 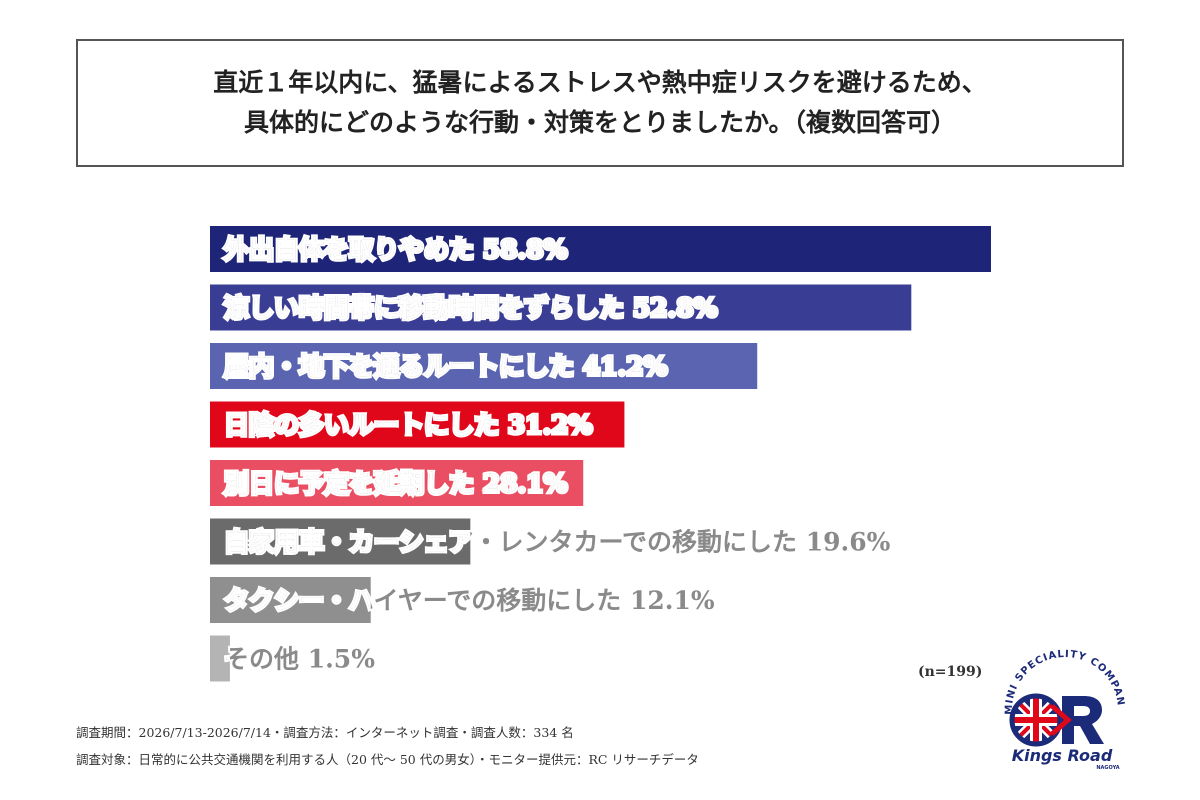 What do you see at coordinates (1083, 720) in the screenshot?
I see `letter-r-mark` at bounding box center [1083, 720].